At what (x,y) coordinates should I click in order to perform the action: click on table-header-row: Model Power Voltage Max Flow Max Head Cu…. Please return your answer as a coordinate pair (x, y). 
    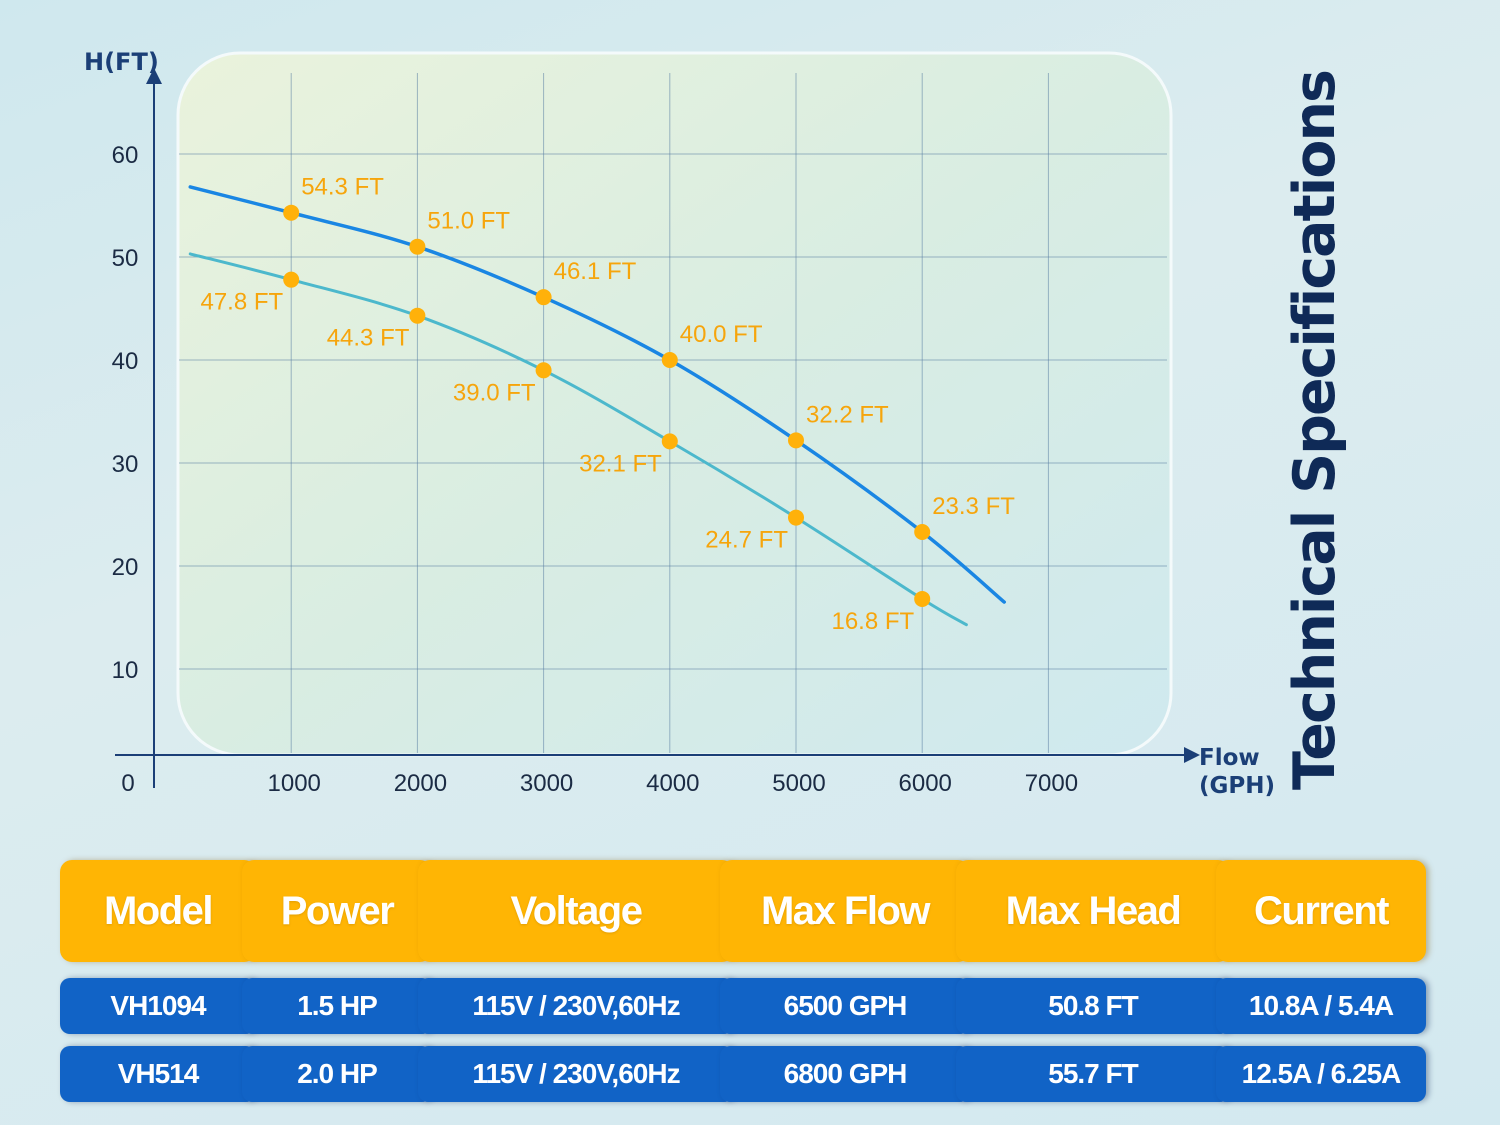
    Looking at the image, I should click on (750, 911).